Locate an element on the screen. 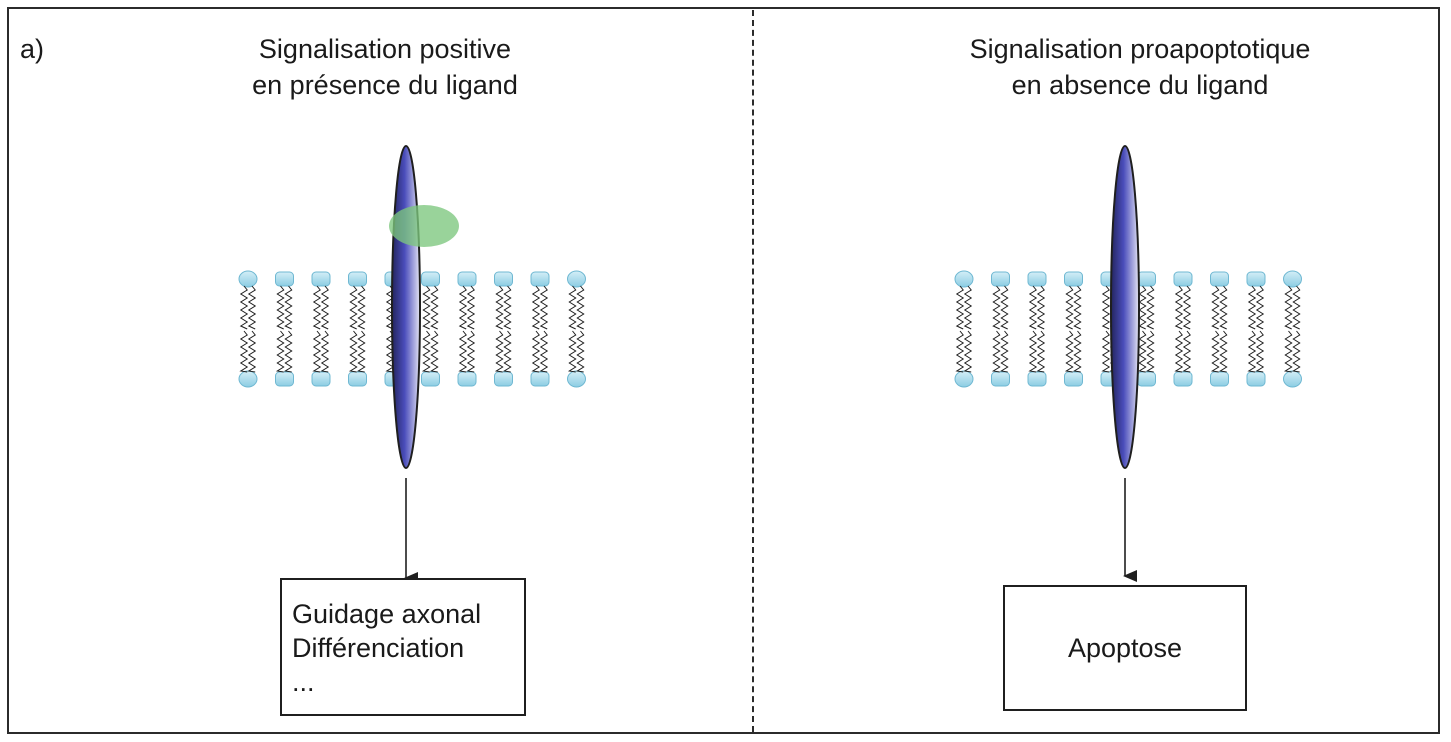 This screenshot has width=1451, height=742. outcome-box-right: Apoptose is located at coordinates (1125, 648).